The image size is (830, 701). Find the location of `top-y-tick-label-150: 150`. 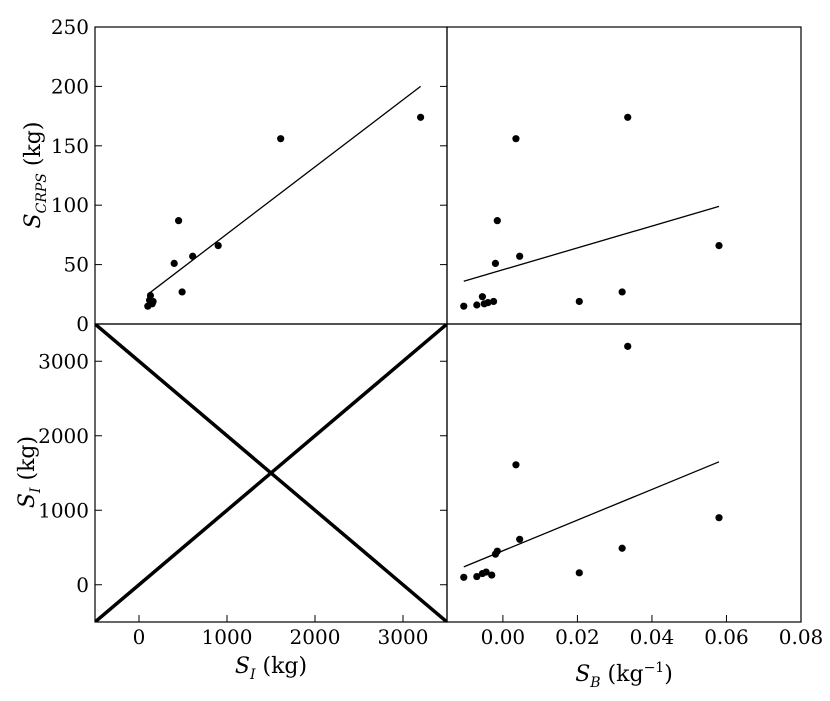

top-y-tick-label-150: 150 is located at coordinates (70, 146).